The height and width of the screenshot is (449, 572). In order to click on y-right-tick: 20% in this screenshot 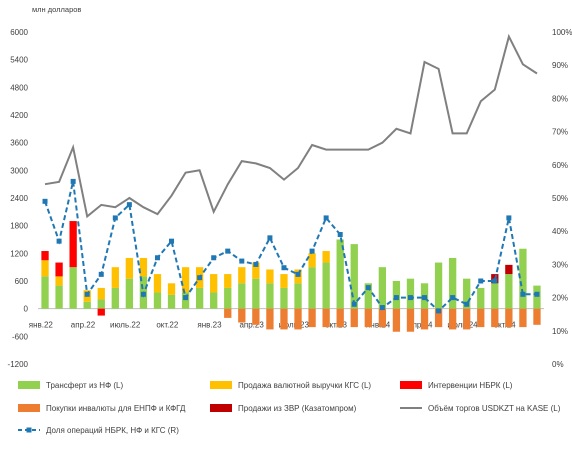, I will do `click(560, 298)`.